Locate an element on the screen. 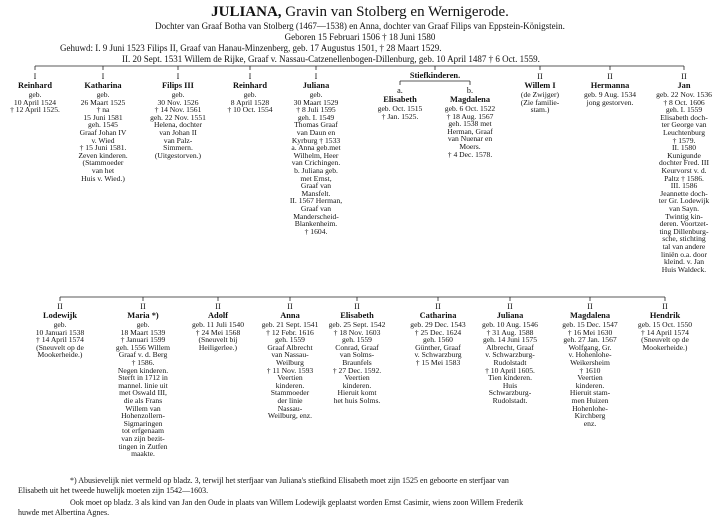 The image size is (720, 526). child-detail: Mansfelt. is located at coordinates (316, 193).